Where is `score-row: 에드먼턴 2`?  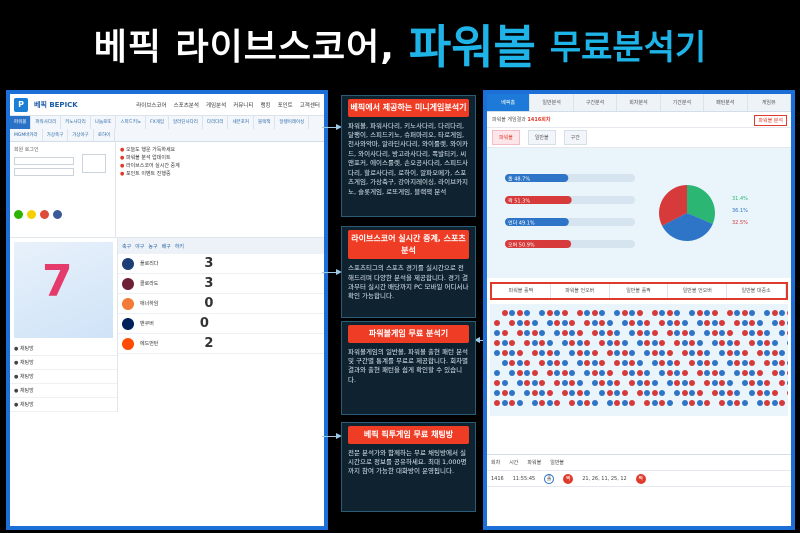
score-row: 에드먼턴 2 is located at coordinates (221, 344).